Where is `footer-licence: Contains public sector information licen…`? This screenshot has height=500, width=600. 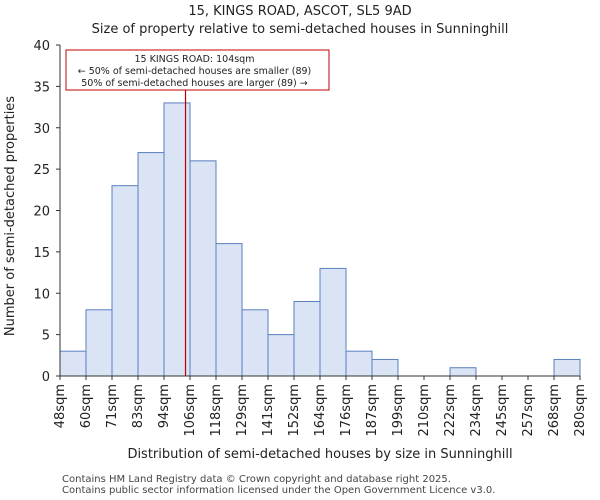 footer-licence: Contains public sector information licen… is located at coordinates (279, 490).